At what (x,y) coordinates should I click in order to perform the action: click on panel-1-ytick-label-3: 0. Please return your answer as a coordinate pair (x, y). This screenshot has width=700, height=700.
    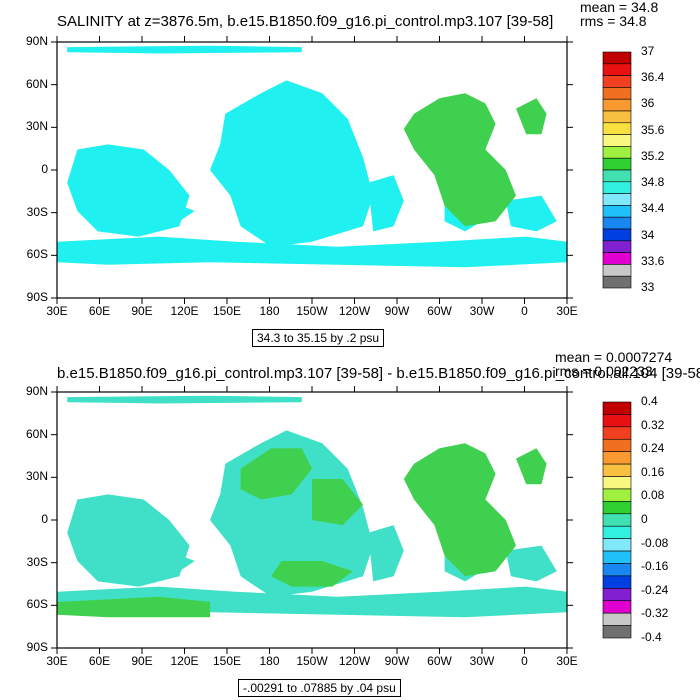
    Looking at the image, I should click on (44, 169).